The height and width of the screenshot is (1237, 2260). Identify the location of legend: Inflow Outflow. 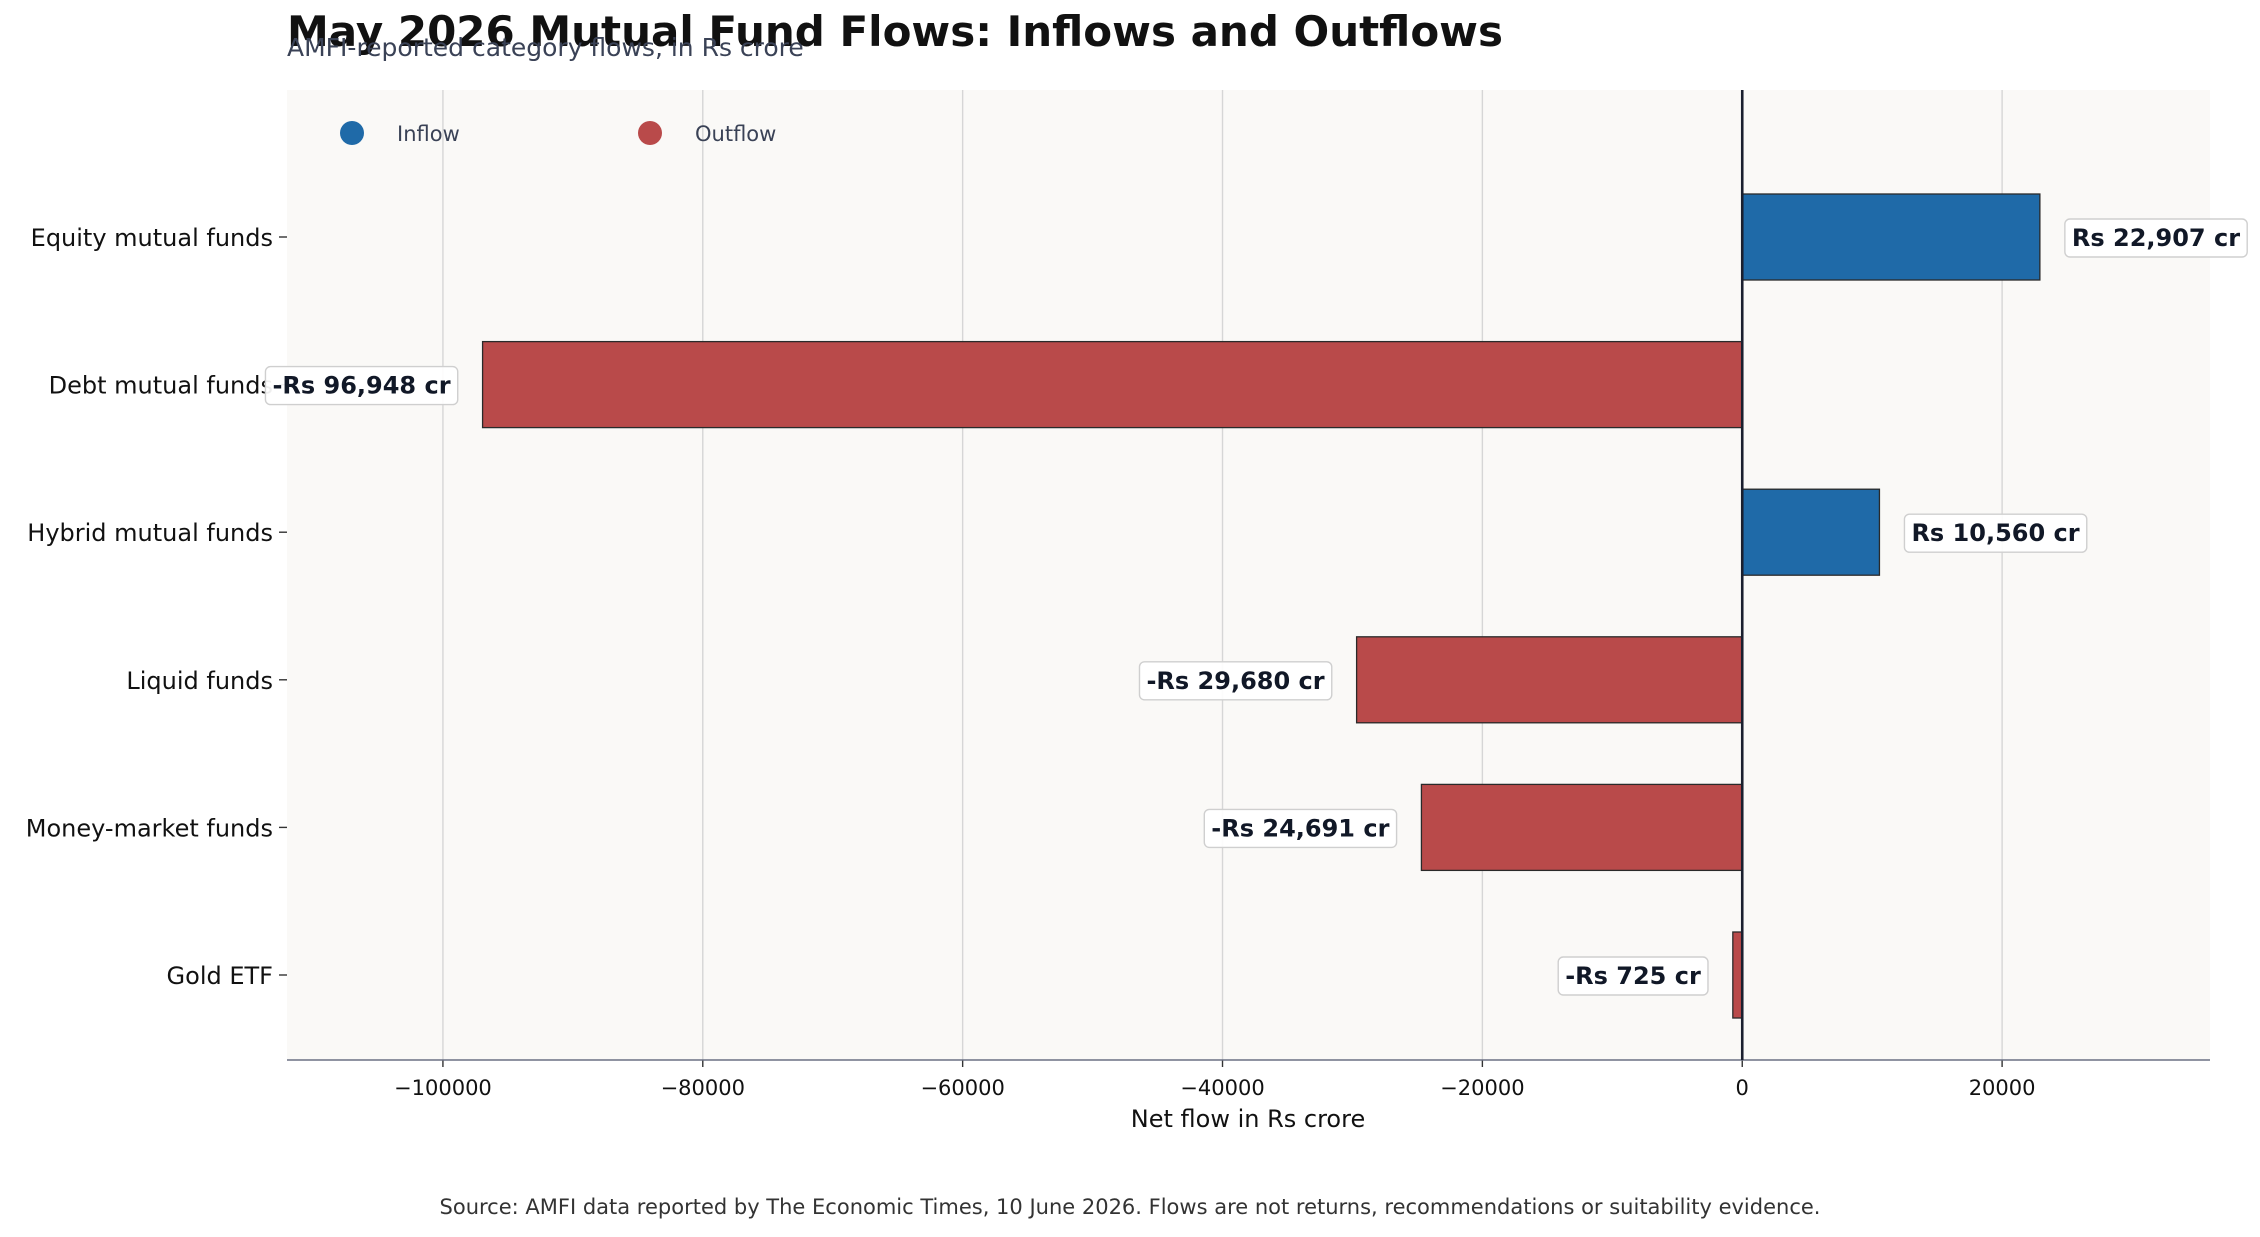
(558, 133).